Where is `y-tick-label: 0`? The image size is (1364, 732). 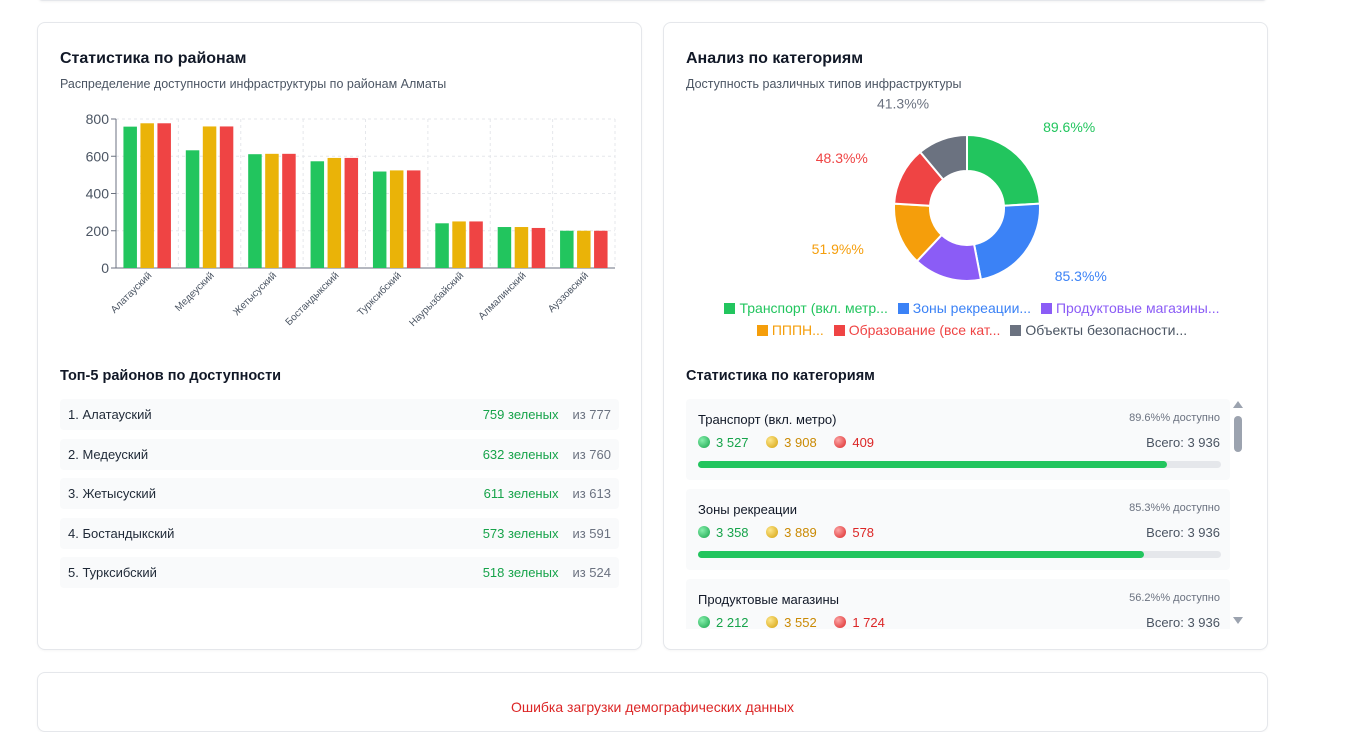 y-tick-label: 0 is located at coordinates (105, 268).